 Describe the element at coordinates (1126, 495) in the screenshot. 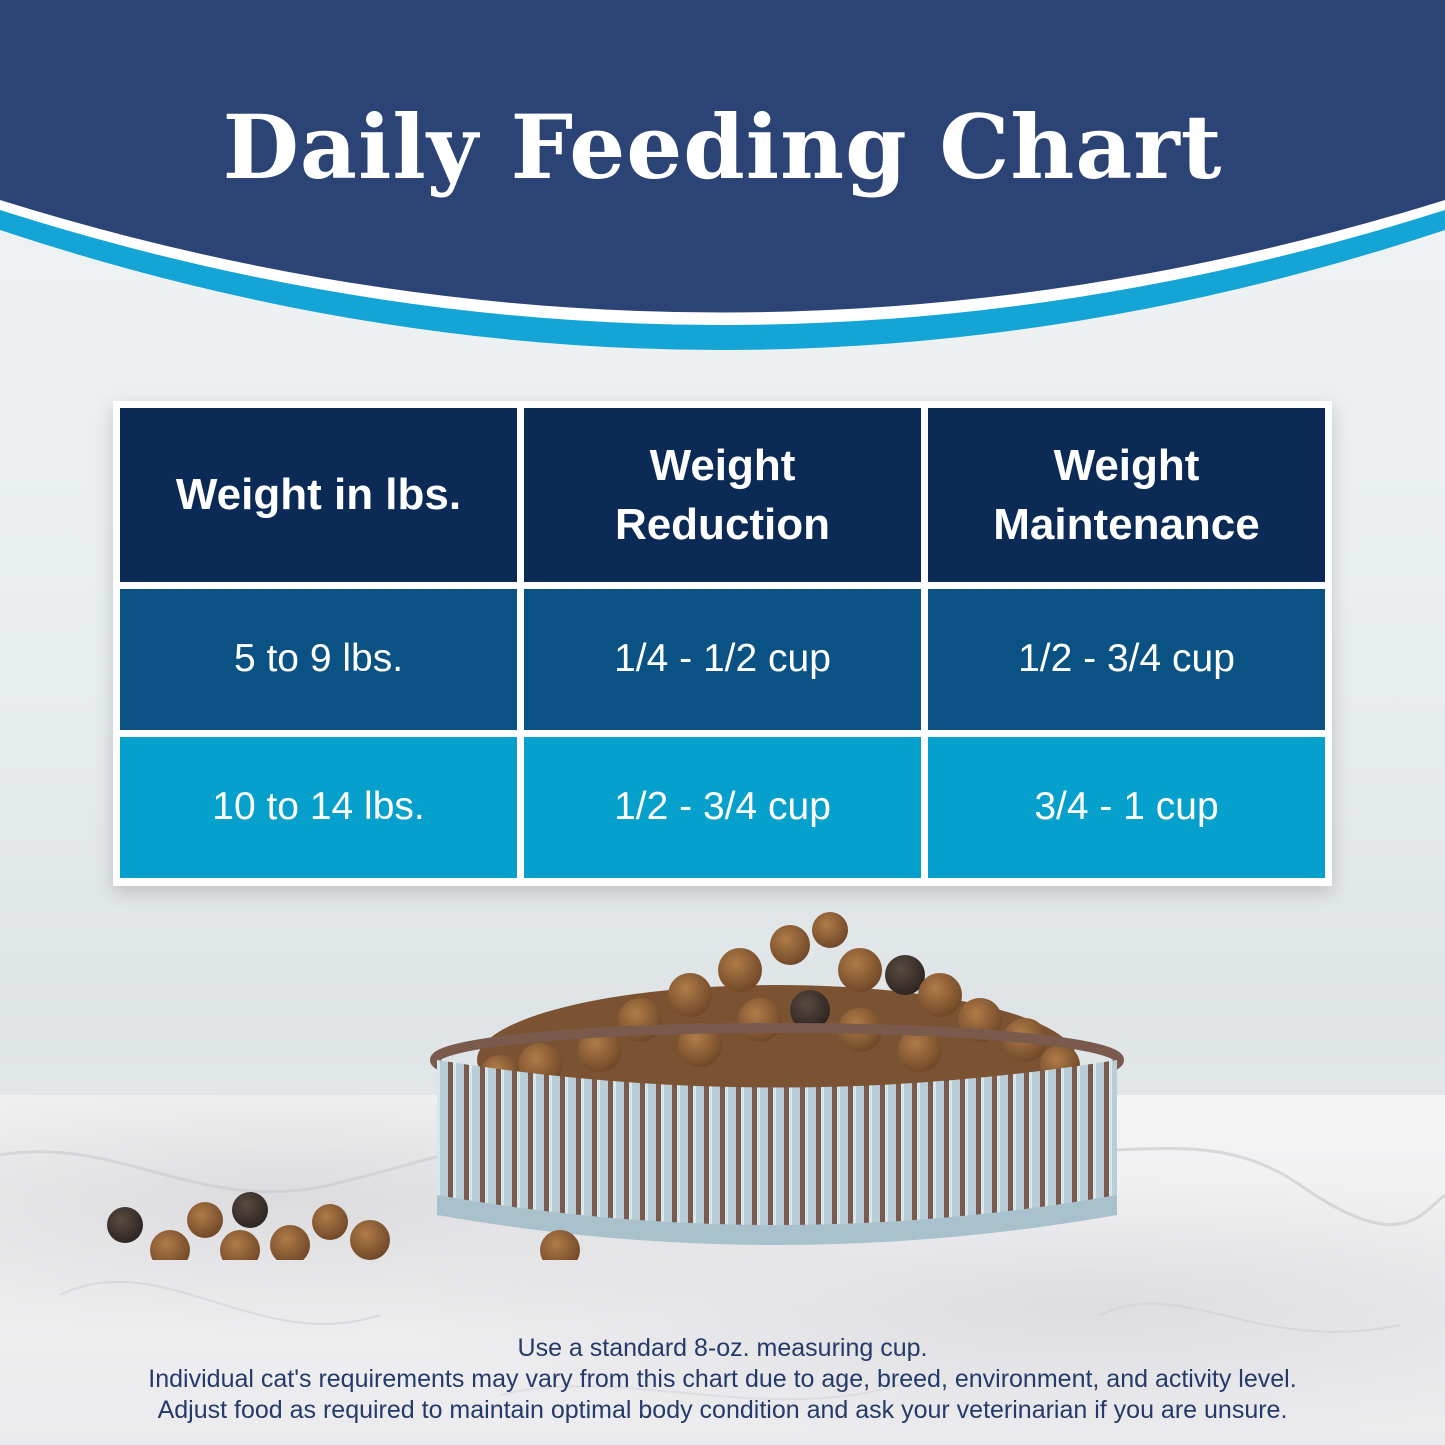

I see `header-maintenance: Weight Maintenance` at that location.